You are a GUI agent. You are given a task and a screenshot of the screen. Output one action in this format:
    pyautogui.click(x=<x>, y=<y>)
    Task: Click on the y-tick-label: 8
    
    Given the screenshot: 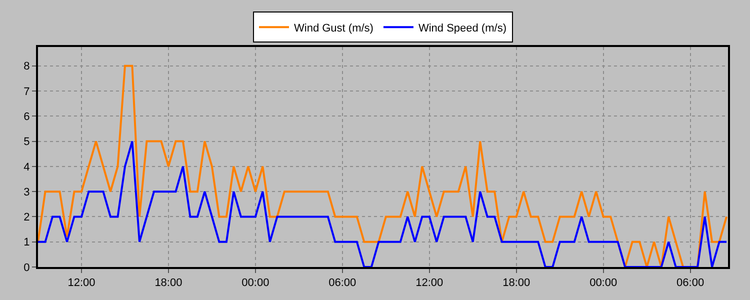 What is the action you would take?
    pyautogui.click(x=27, y=66)
    